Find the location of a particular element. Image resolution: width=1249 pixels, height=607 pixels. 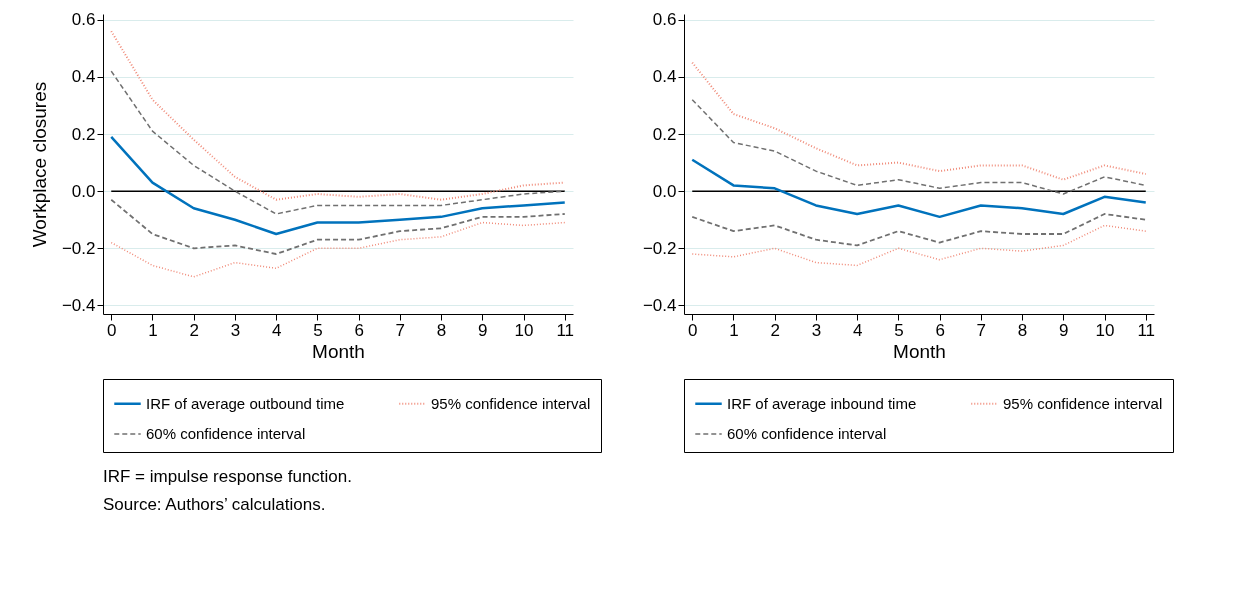

source-note: Source: Authors’ calculations. is located at coordinates (214, 504).